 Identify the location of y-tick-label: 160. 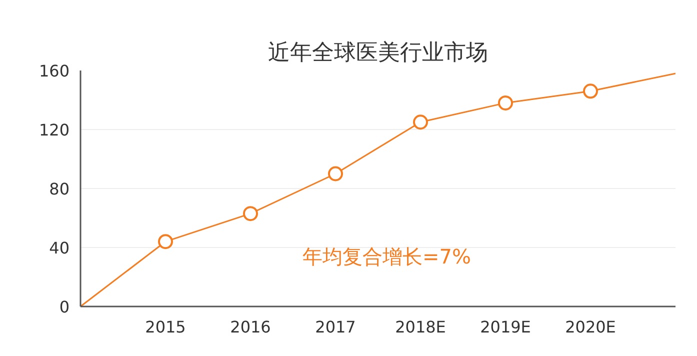
(54, 71).